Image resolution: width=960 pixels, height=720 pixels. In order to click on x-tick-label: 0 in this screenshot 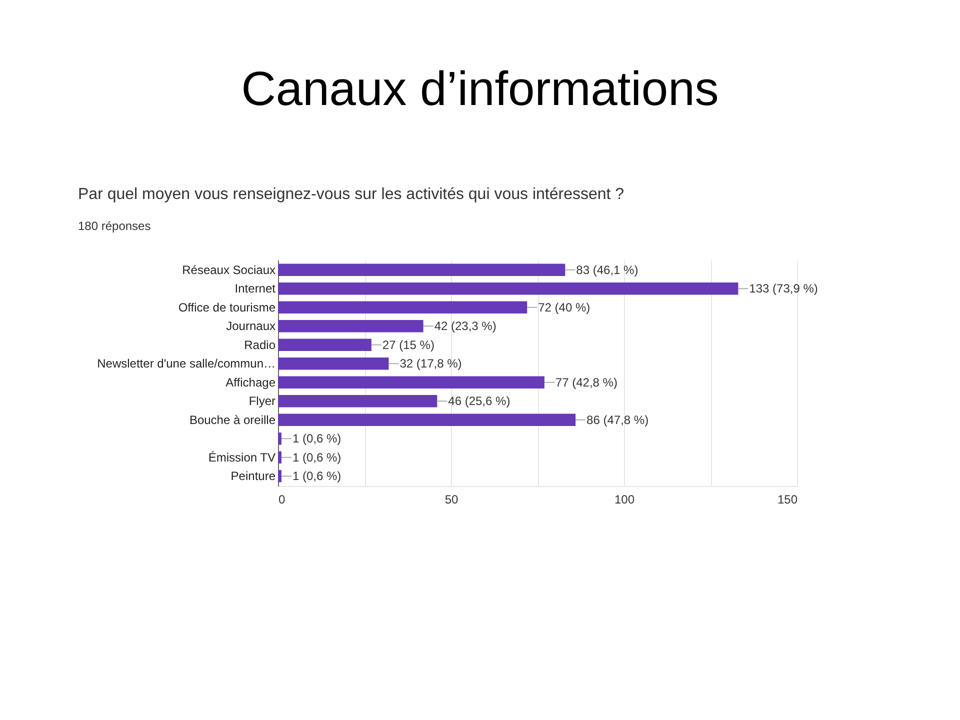, I will do `click(282, 499)`.